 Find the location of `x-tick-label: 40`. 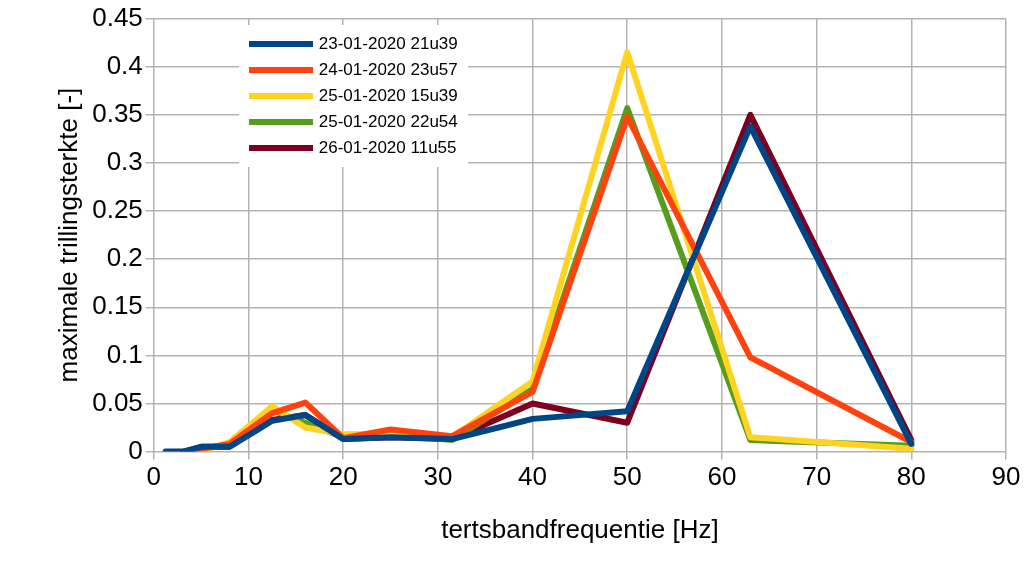

x-tick-label: 40 is located at coordinates (533, 476).